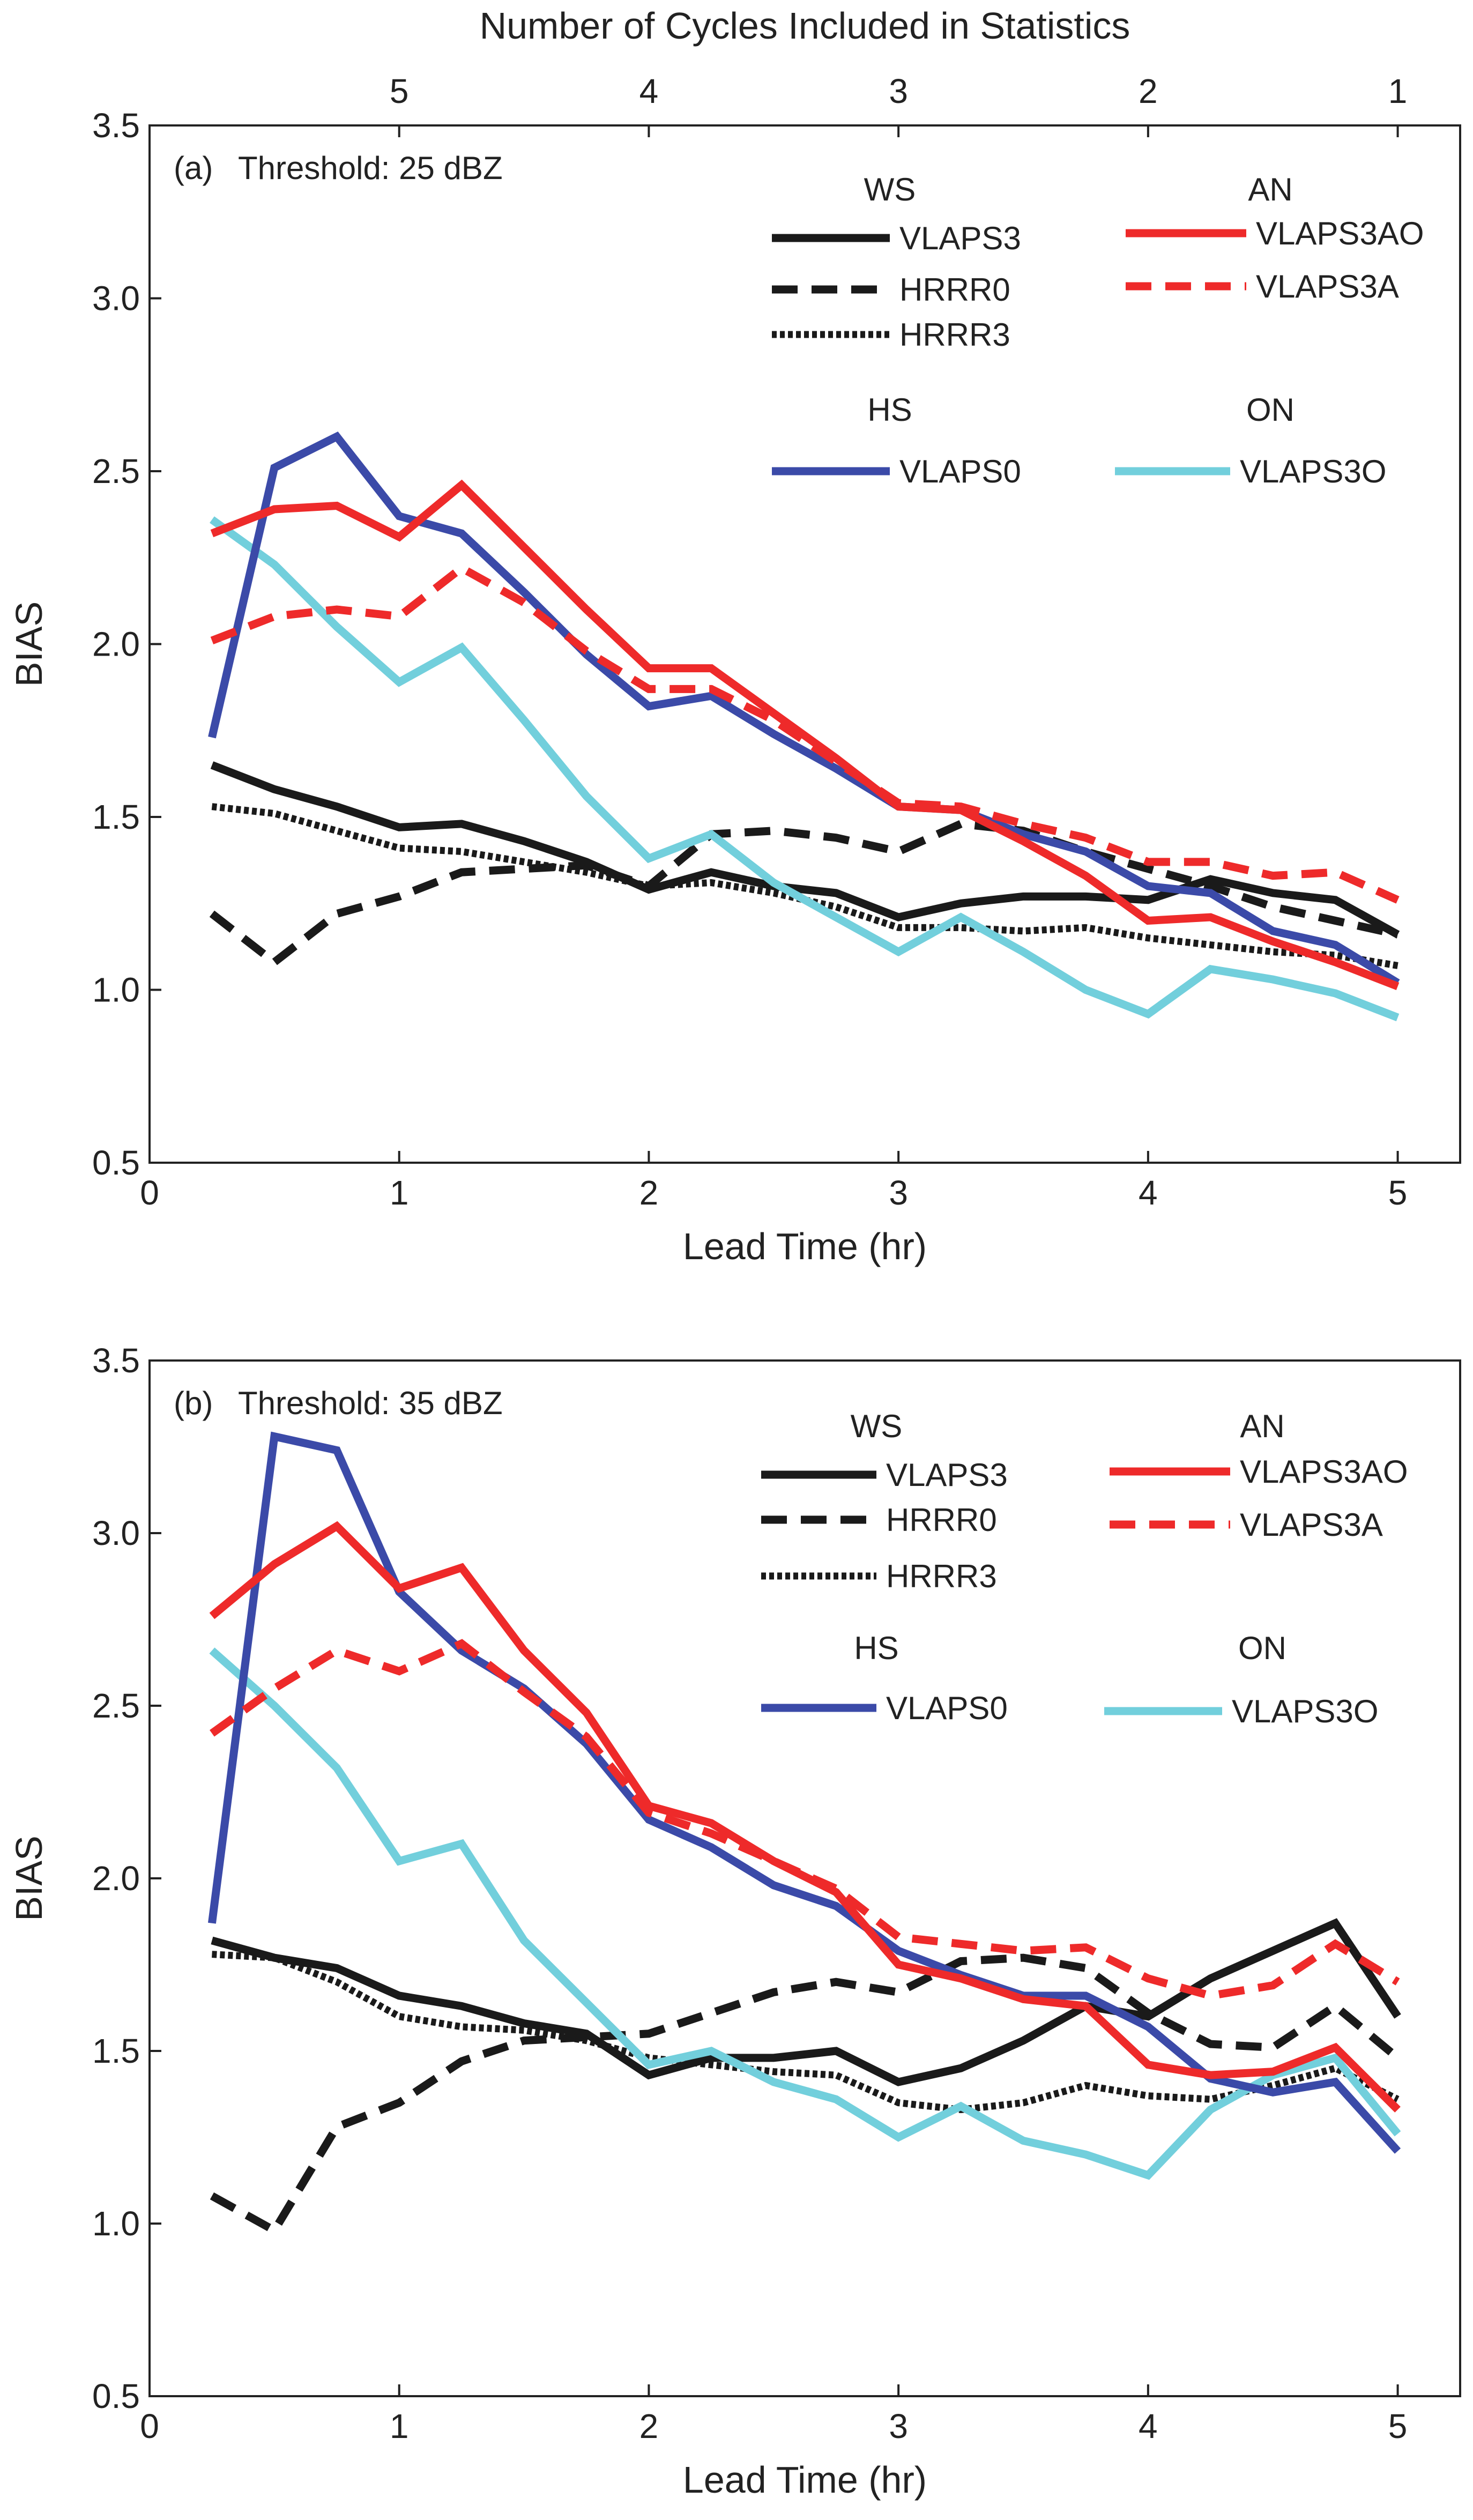 The image size is (1473, 2520). Describe the element at coordinates (193, 1403) in the screenshot. I see `panel-label: (b)` at that location.